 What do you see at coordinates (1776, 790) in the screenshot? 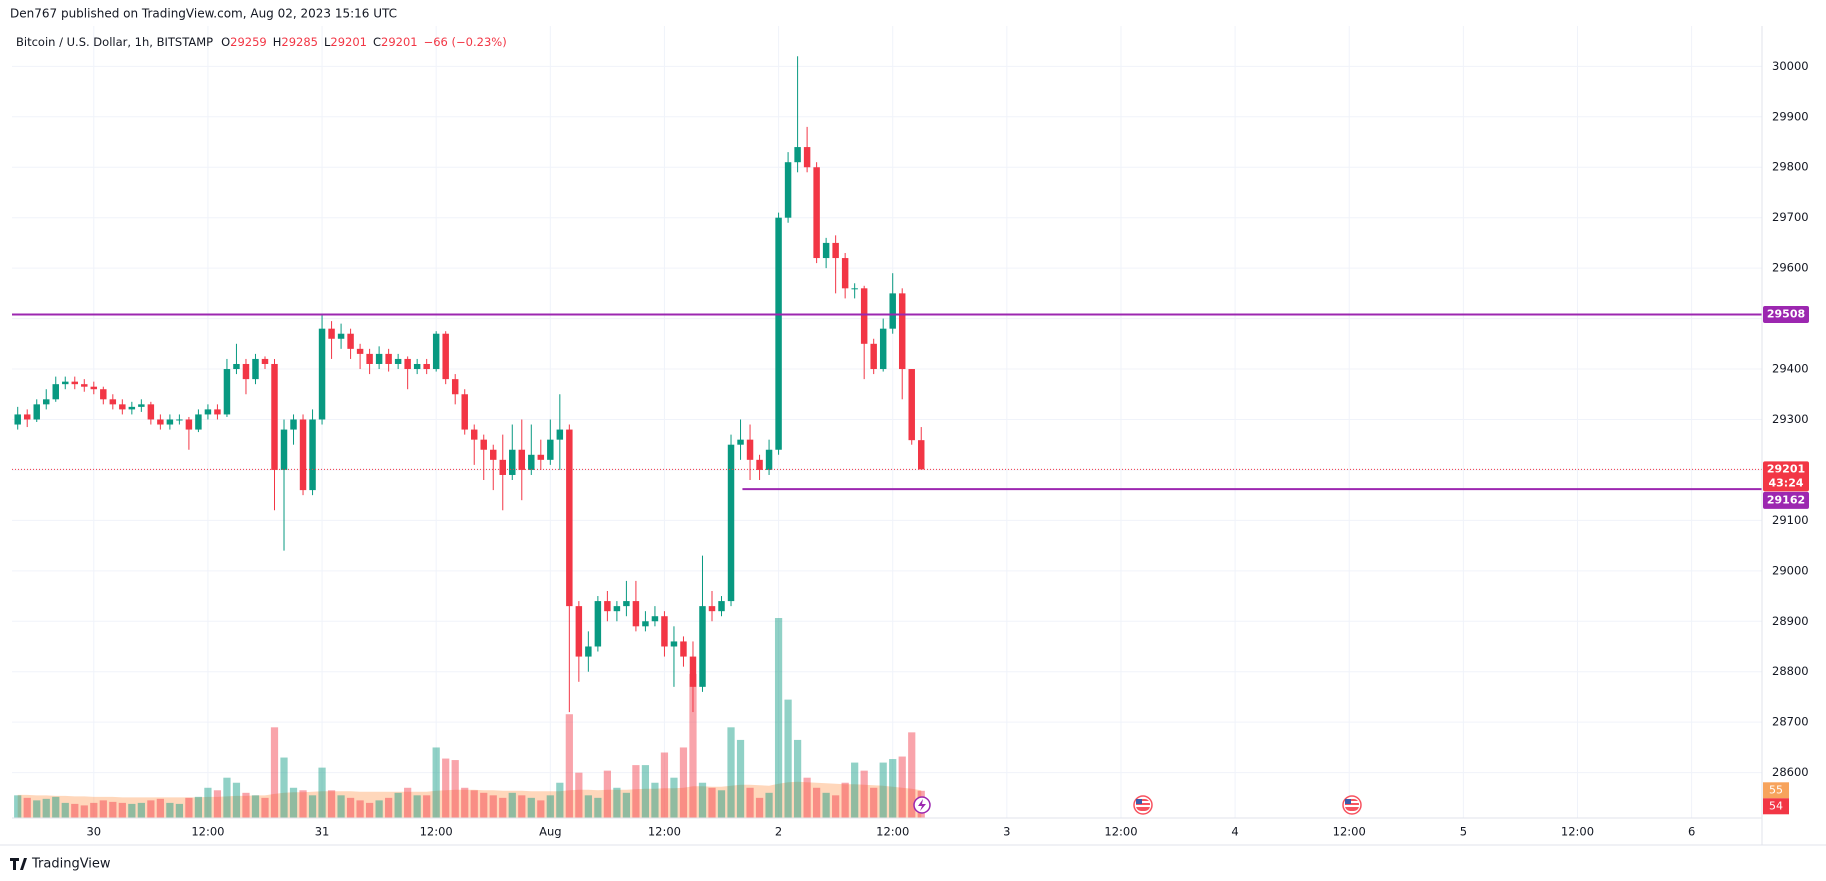
I see `volume-chip` at bounding box center [1776, 790].